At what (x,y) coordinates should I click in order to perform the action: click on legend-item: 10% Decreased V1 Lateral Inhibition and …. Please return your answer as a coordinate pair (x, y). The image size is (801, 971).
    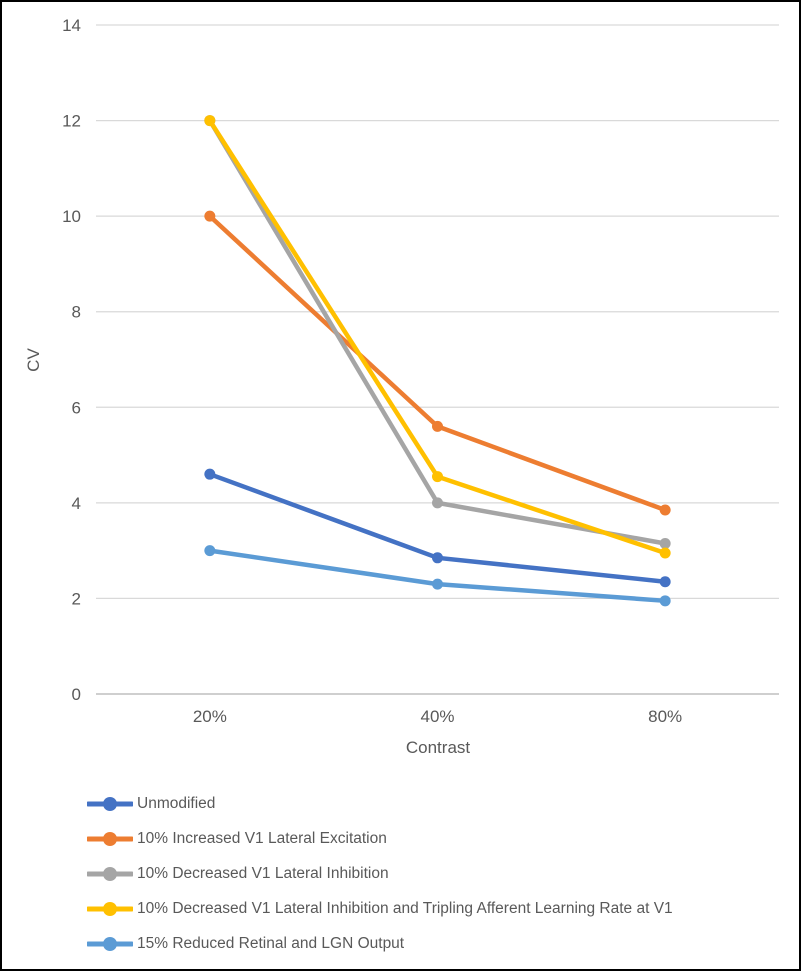
    Looking at the image, I should click on (380, 908).